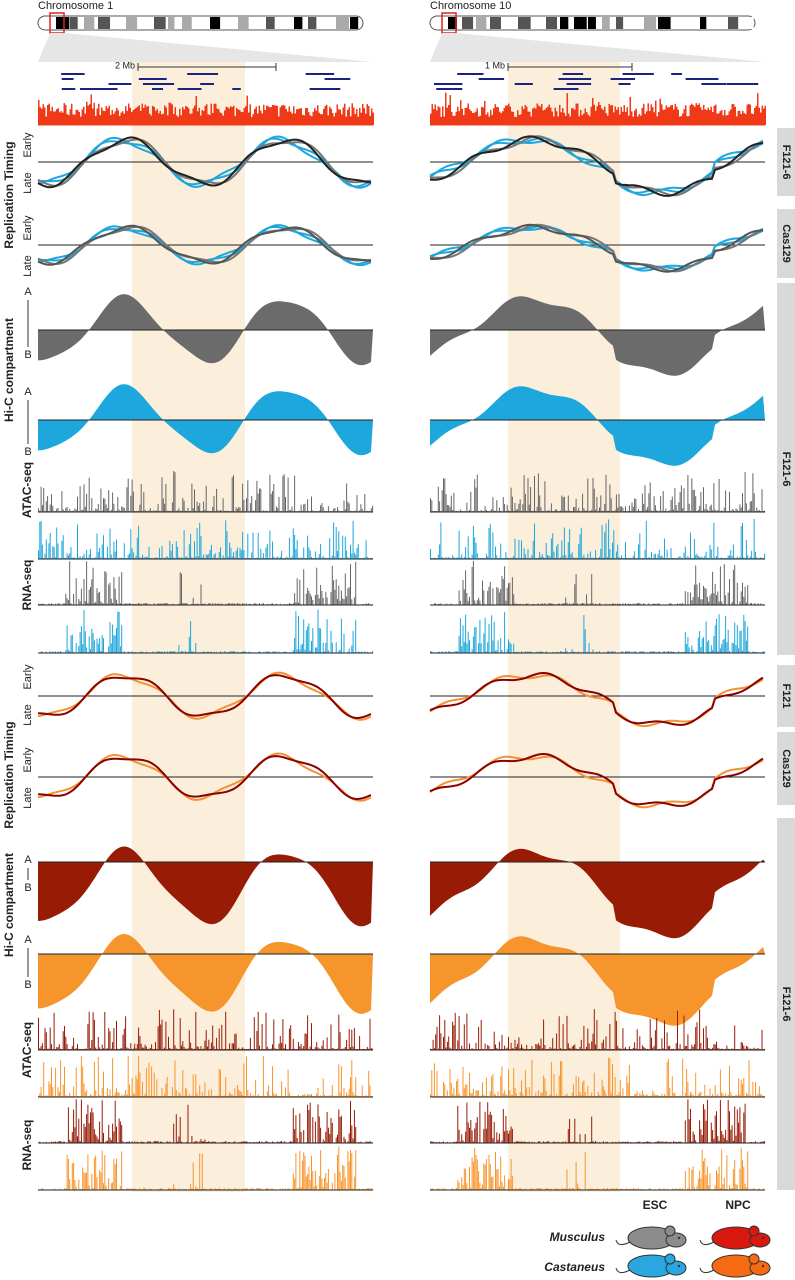  I want to click on mouse-eye, so click(763, 1266).